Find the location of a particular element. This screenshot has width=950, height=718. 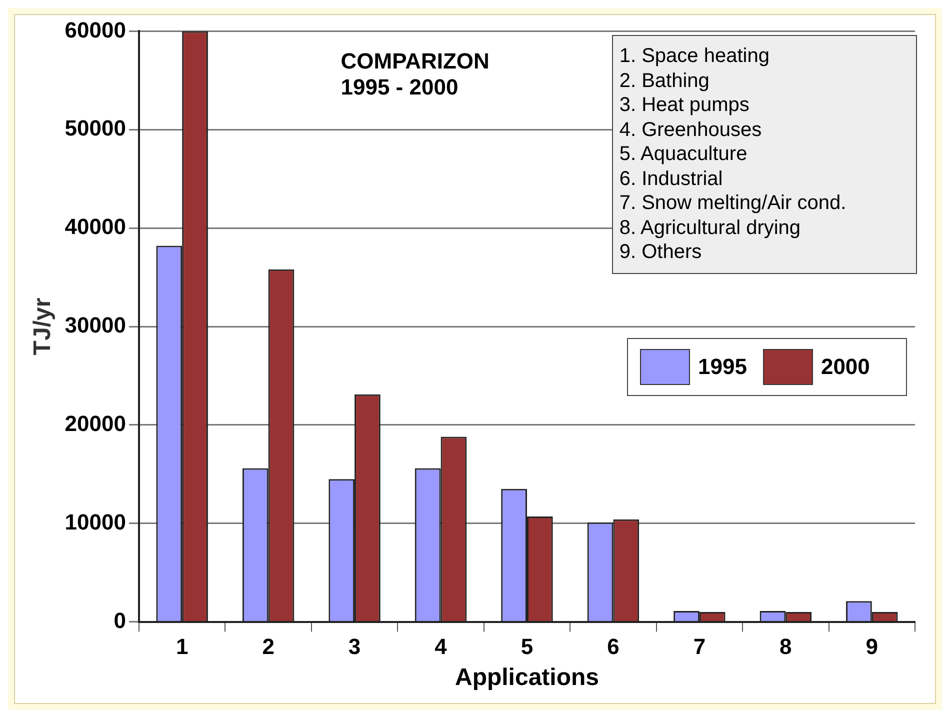

x-tick-label: 9 is located at coordinates (872, 647).